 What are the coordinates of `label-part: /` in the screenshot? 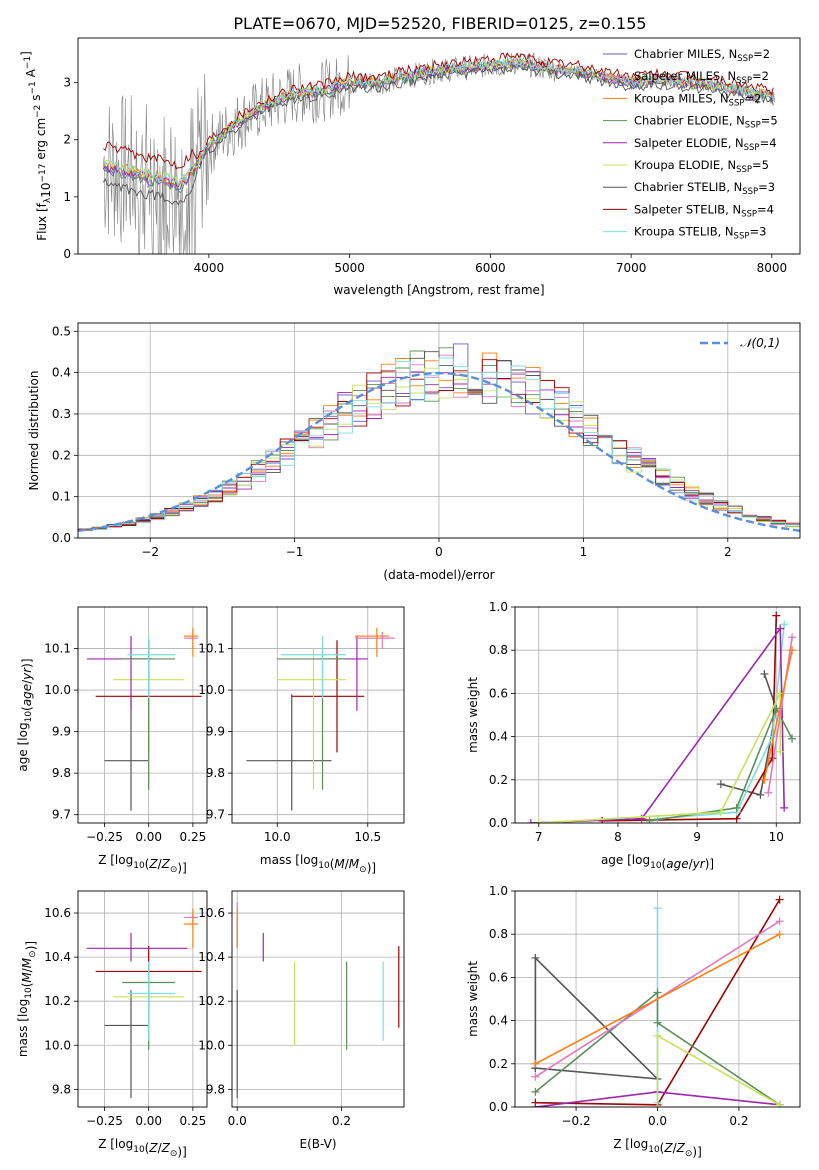 It's located at (160, 864).